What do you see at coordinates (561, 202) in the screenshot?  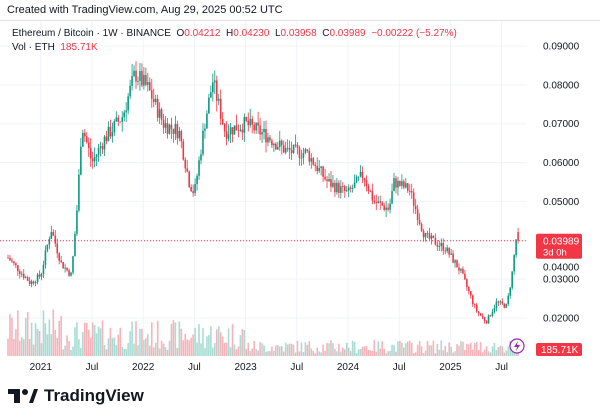 I see `y-tick-label: 0.05000` at bounding box center [561, 202].